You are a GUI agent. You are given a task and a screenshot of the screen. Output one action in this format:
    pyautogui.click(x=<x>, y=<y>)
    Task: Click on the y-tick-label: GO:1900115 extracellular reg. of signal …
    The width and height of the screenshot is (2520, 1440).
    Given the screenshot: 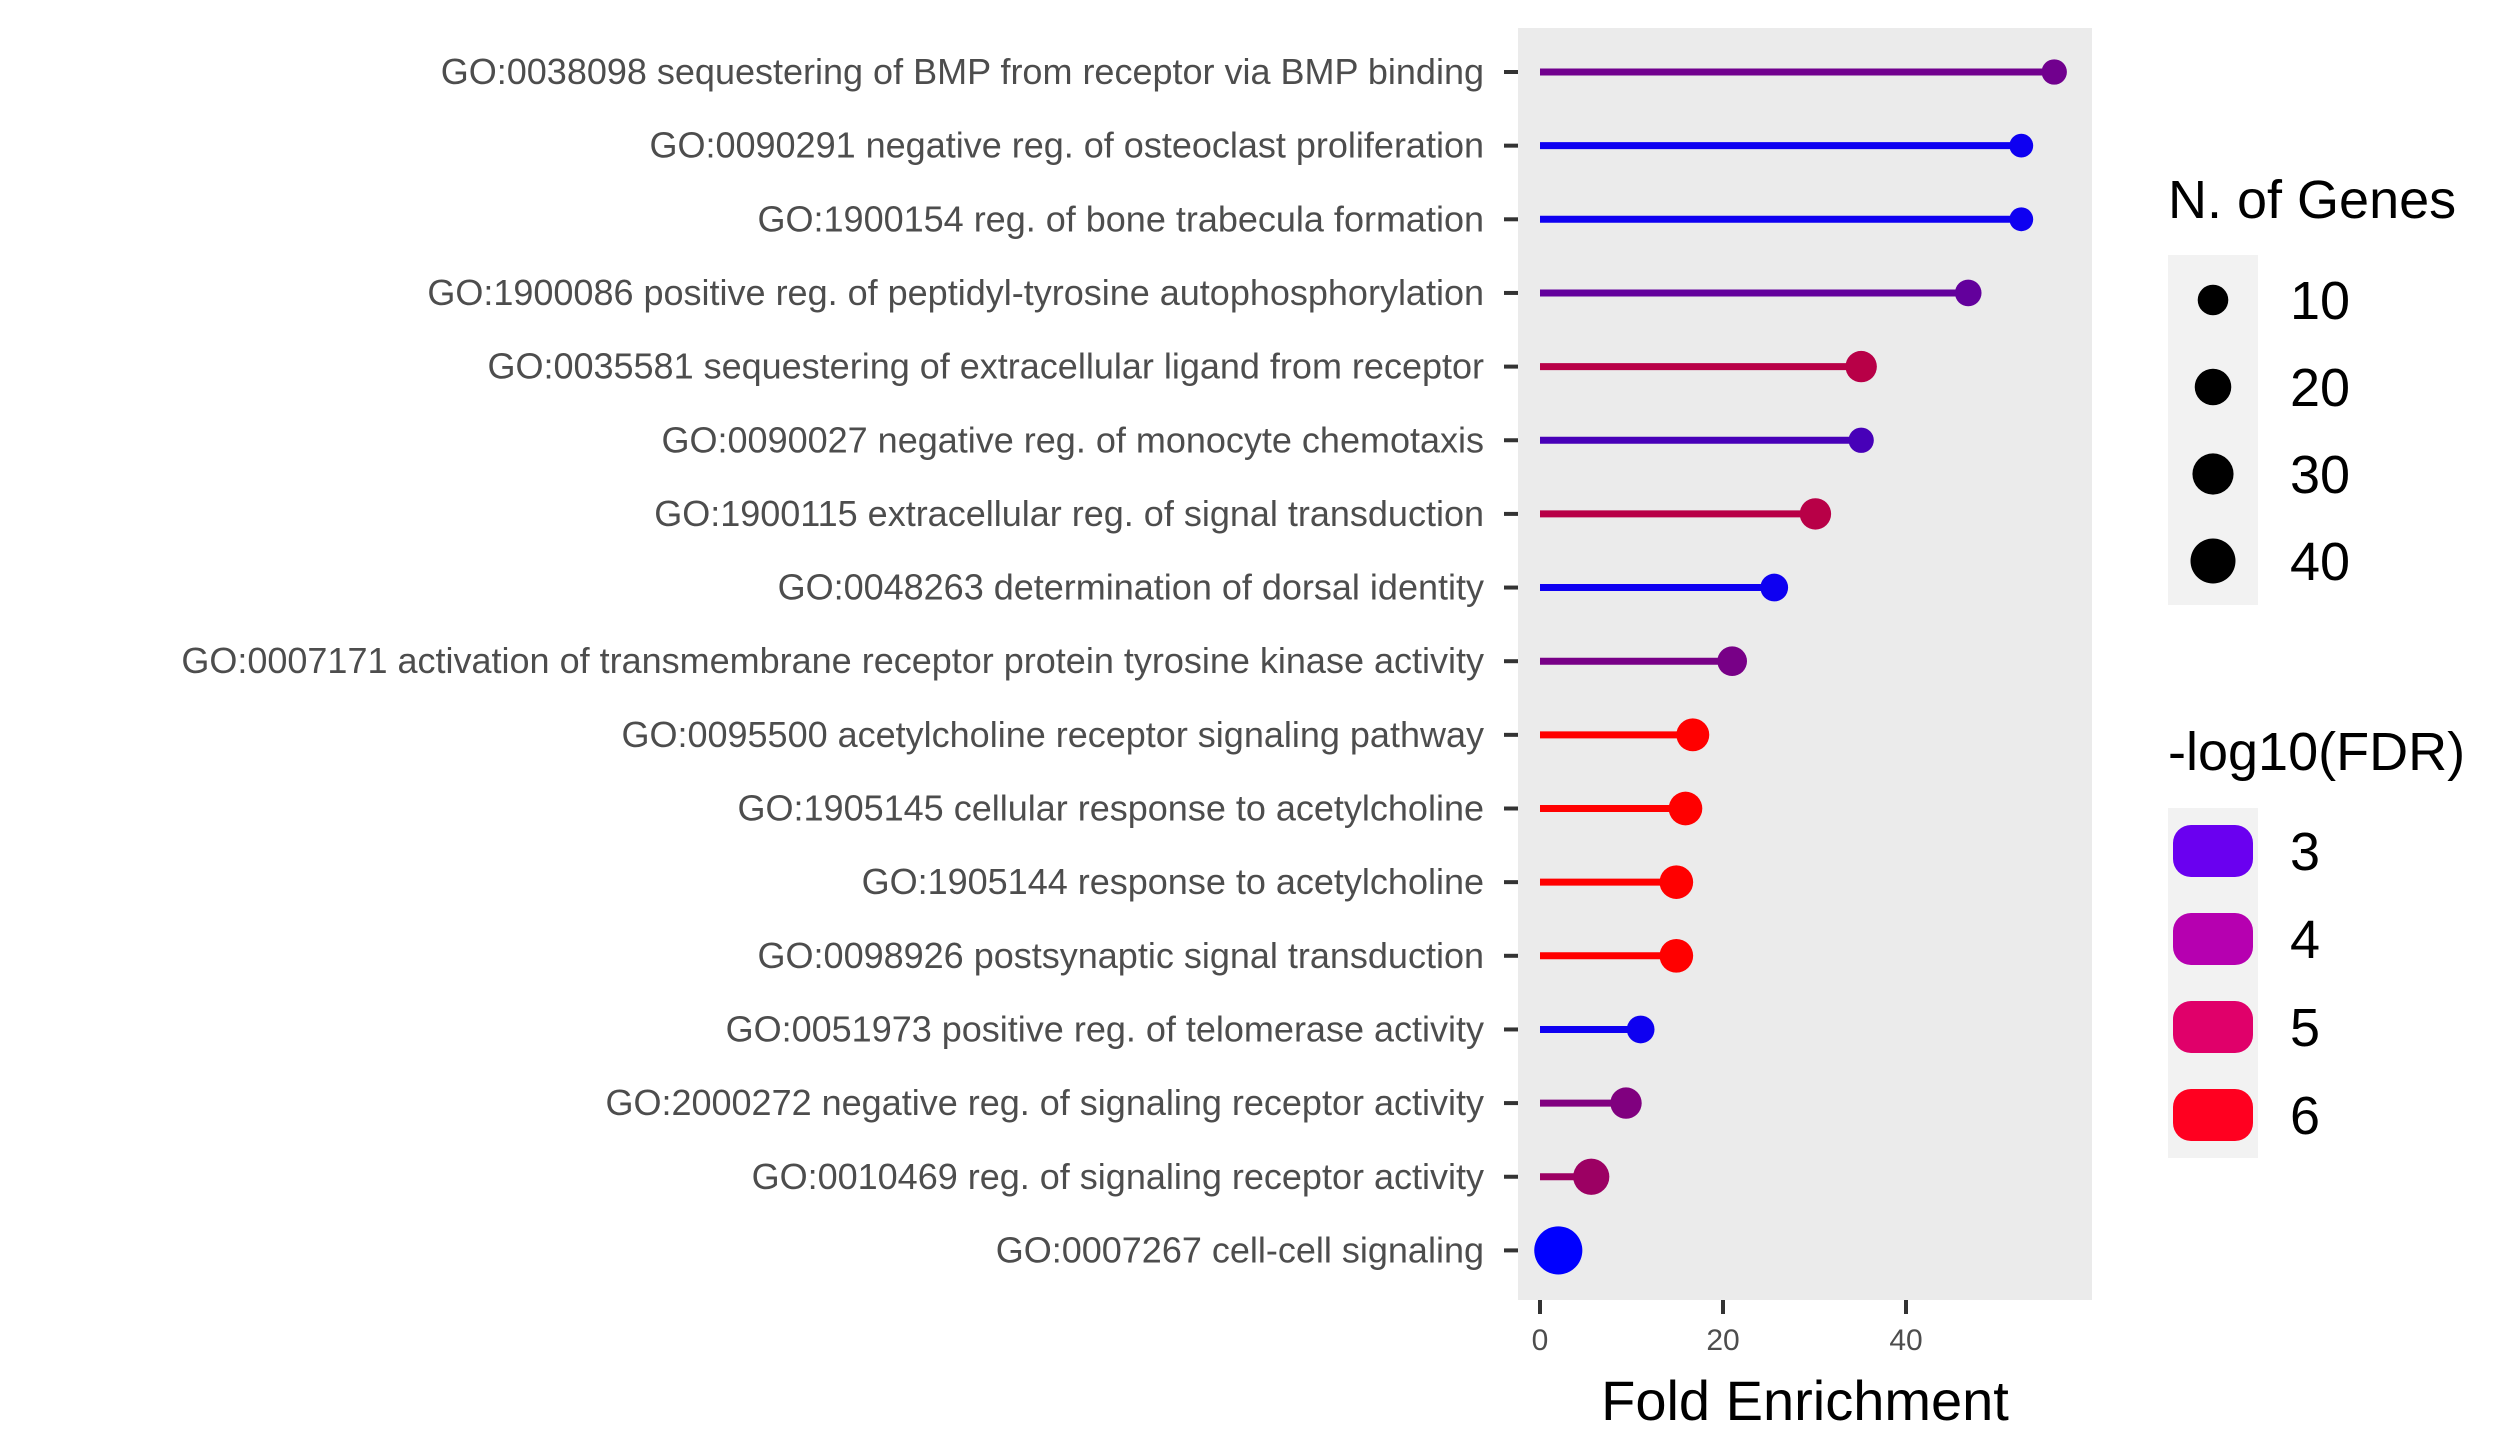 What is the action you would take?
    pyautogui.click(x=1069, y=513)
    